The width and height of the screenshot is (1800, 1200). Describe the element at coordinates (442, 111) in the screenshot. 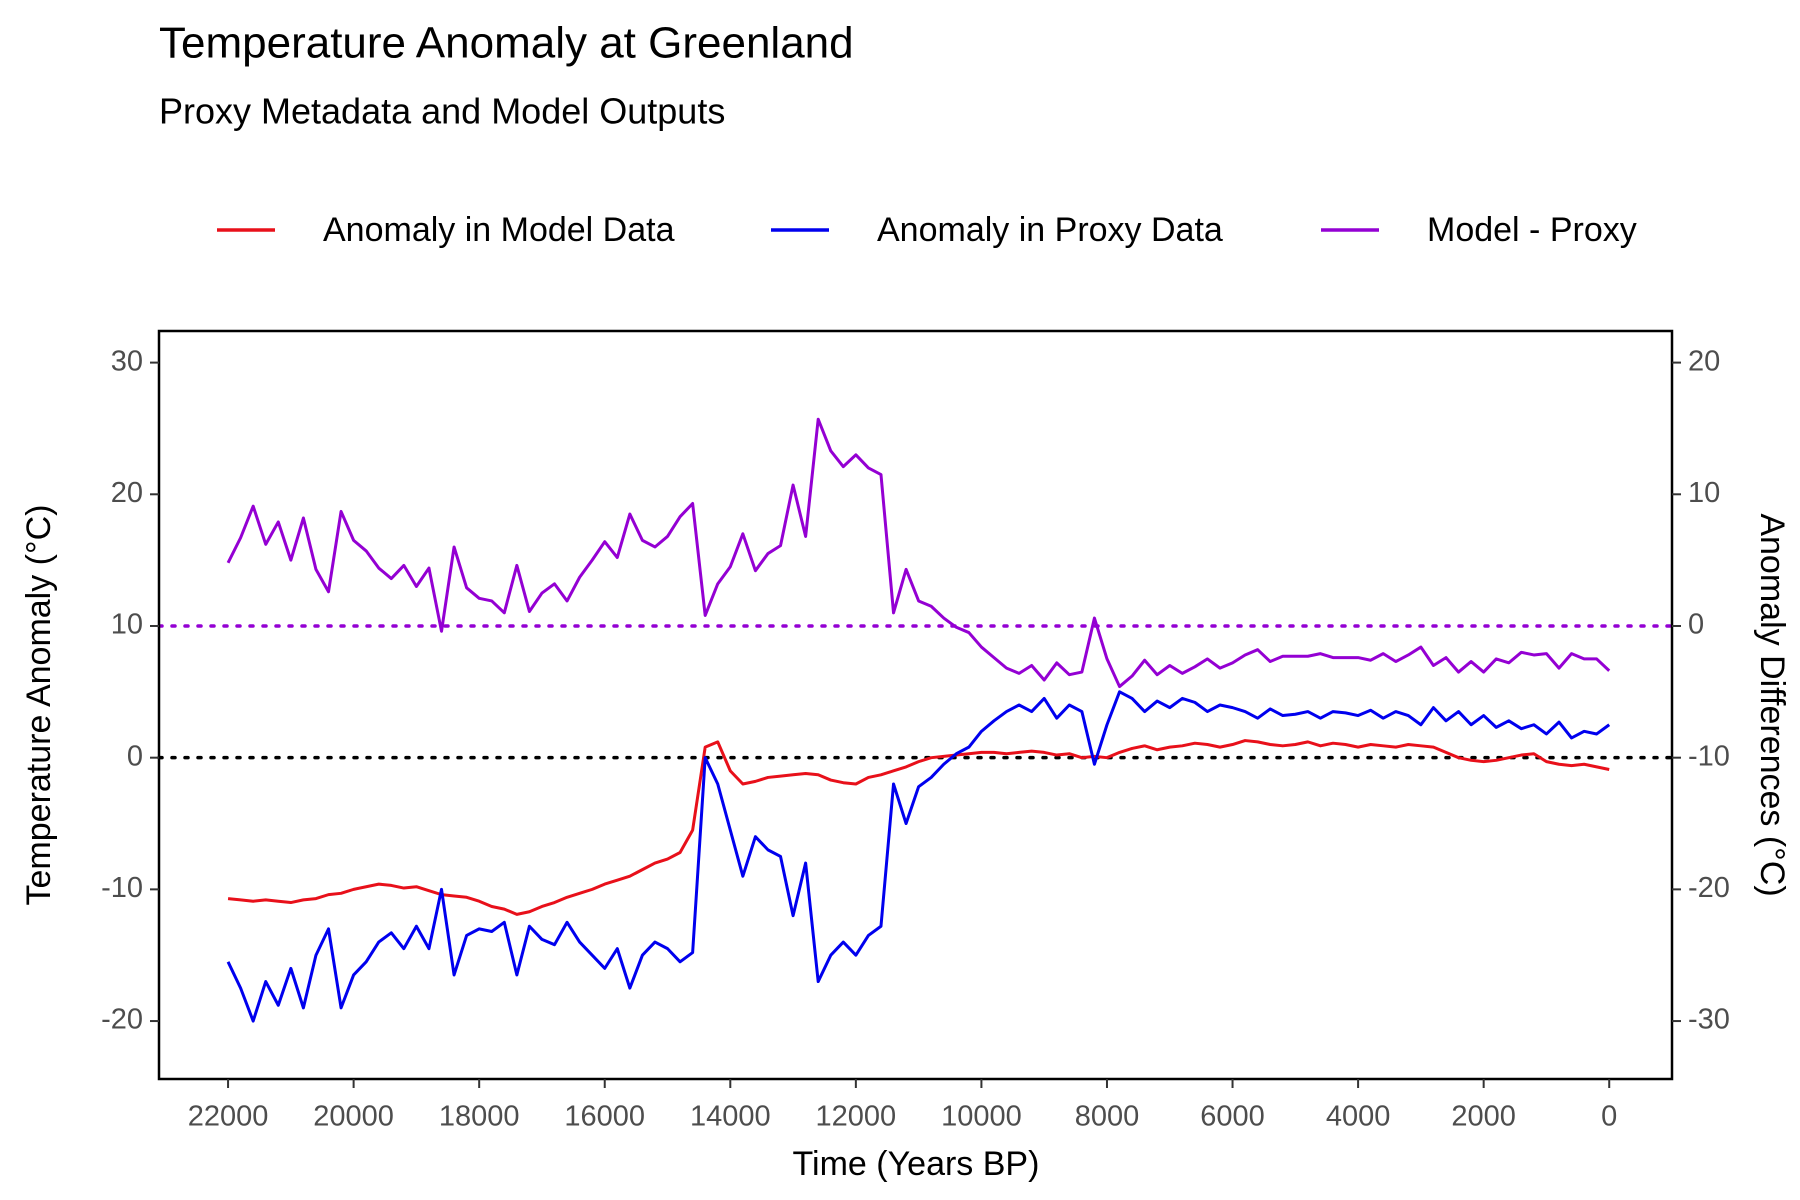

I see `chart-subtitle: Proxy Metadata and Model Outputs` at that location.